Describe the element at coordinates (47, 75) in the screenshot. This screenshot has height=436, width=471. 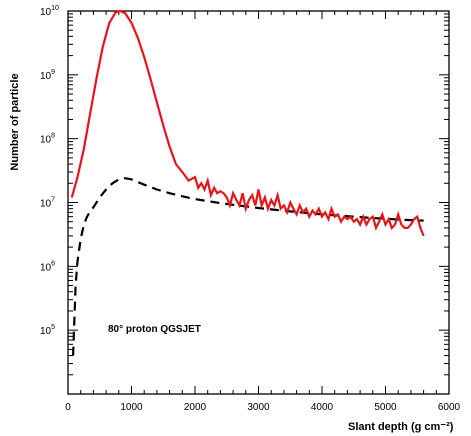
I see `y-tick-label: 10⁹` at that location.